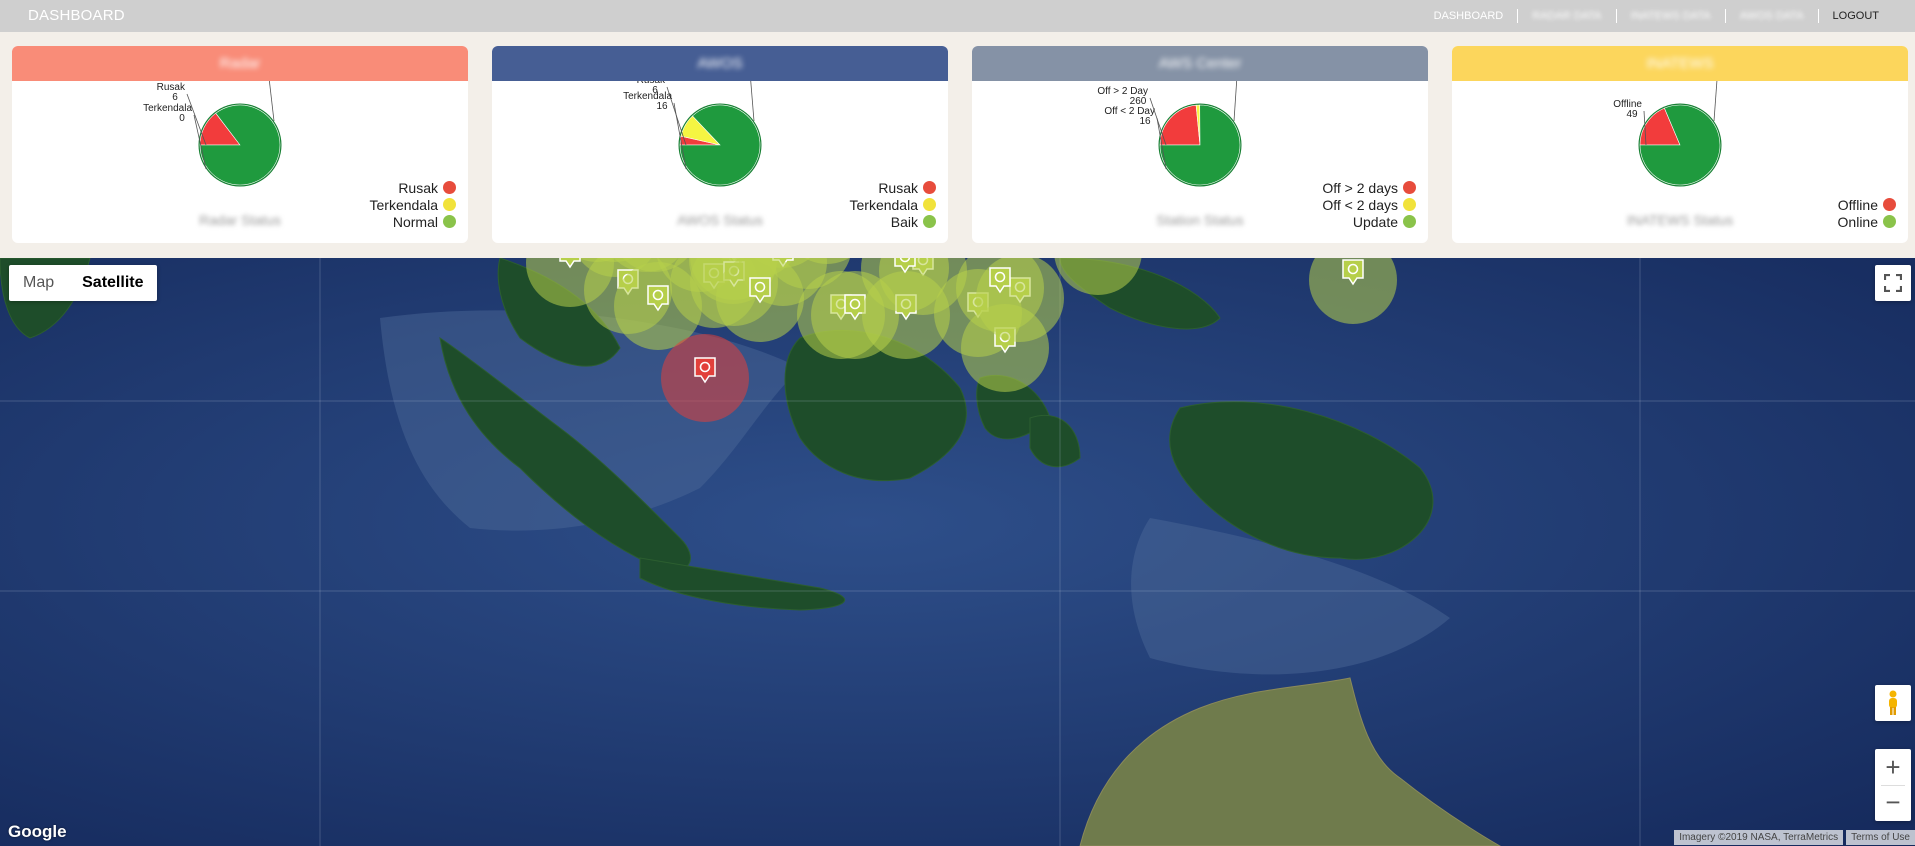 This screenshot has width=1915, height=846. Describe the element at coordinates (1893, 785) in the screenshot. I see `zoom-divider` at that location.